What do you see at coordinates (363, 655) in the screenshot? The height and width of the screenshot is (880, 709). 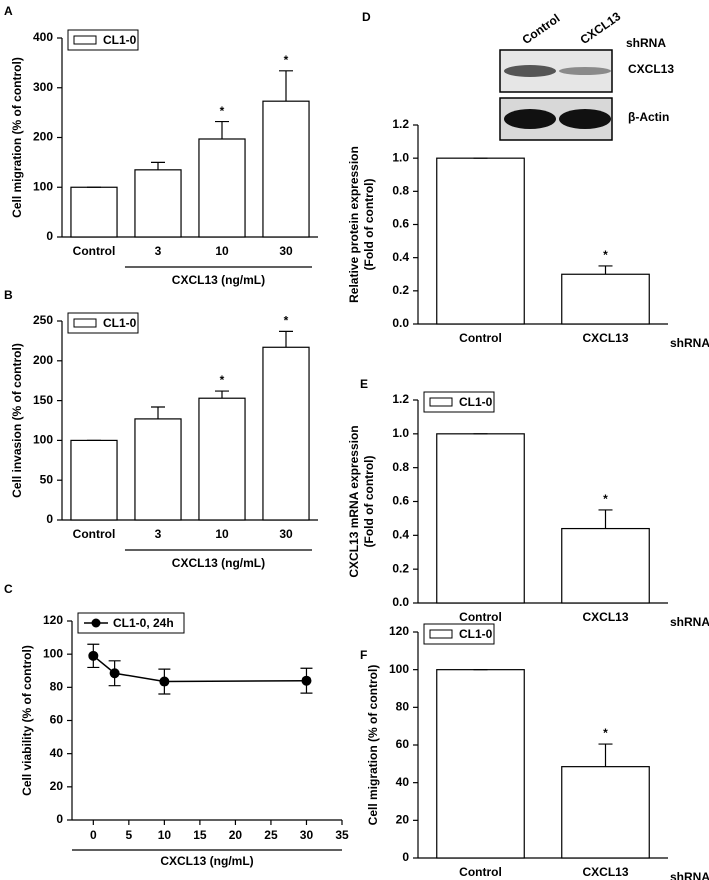 I see `panel-letter: F` at bounding box center [363, 655].